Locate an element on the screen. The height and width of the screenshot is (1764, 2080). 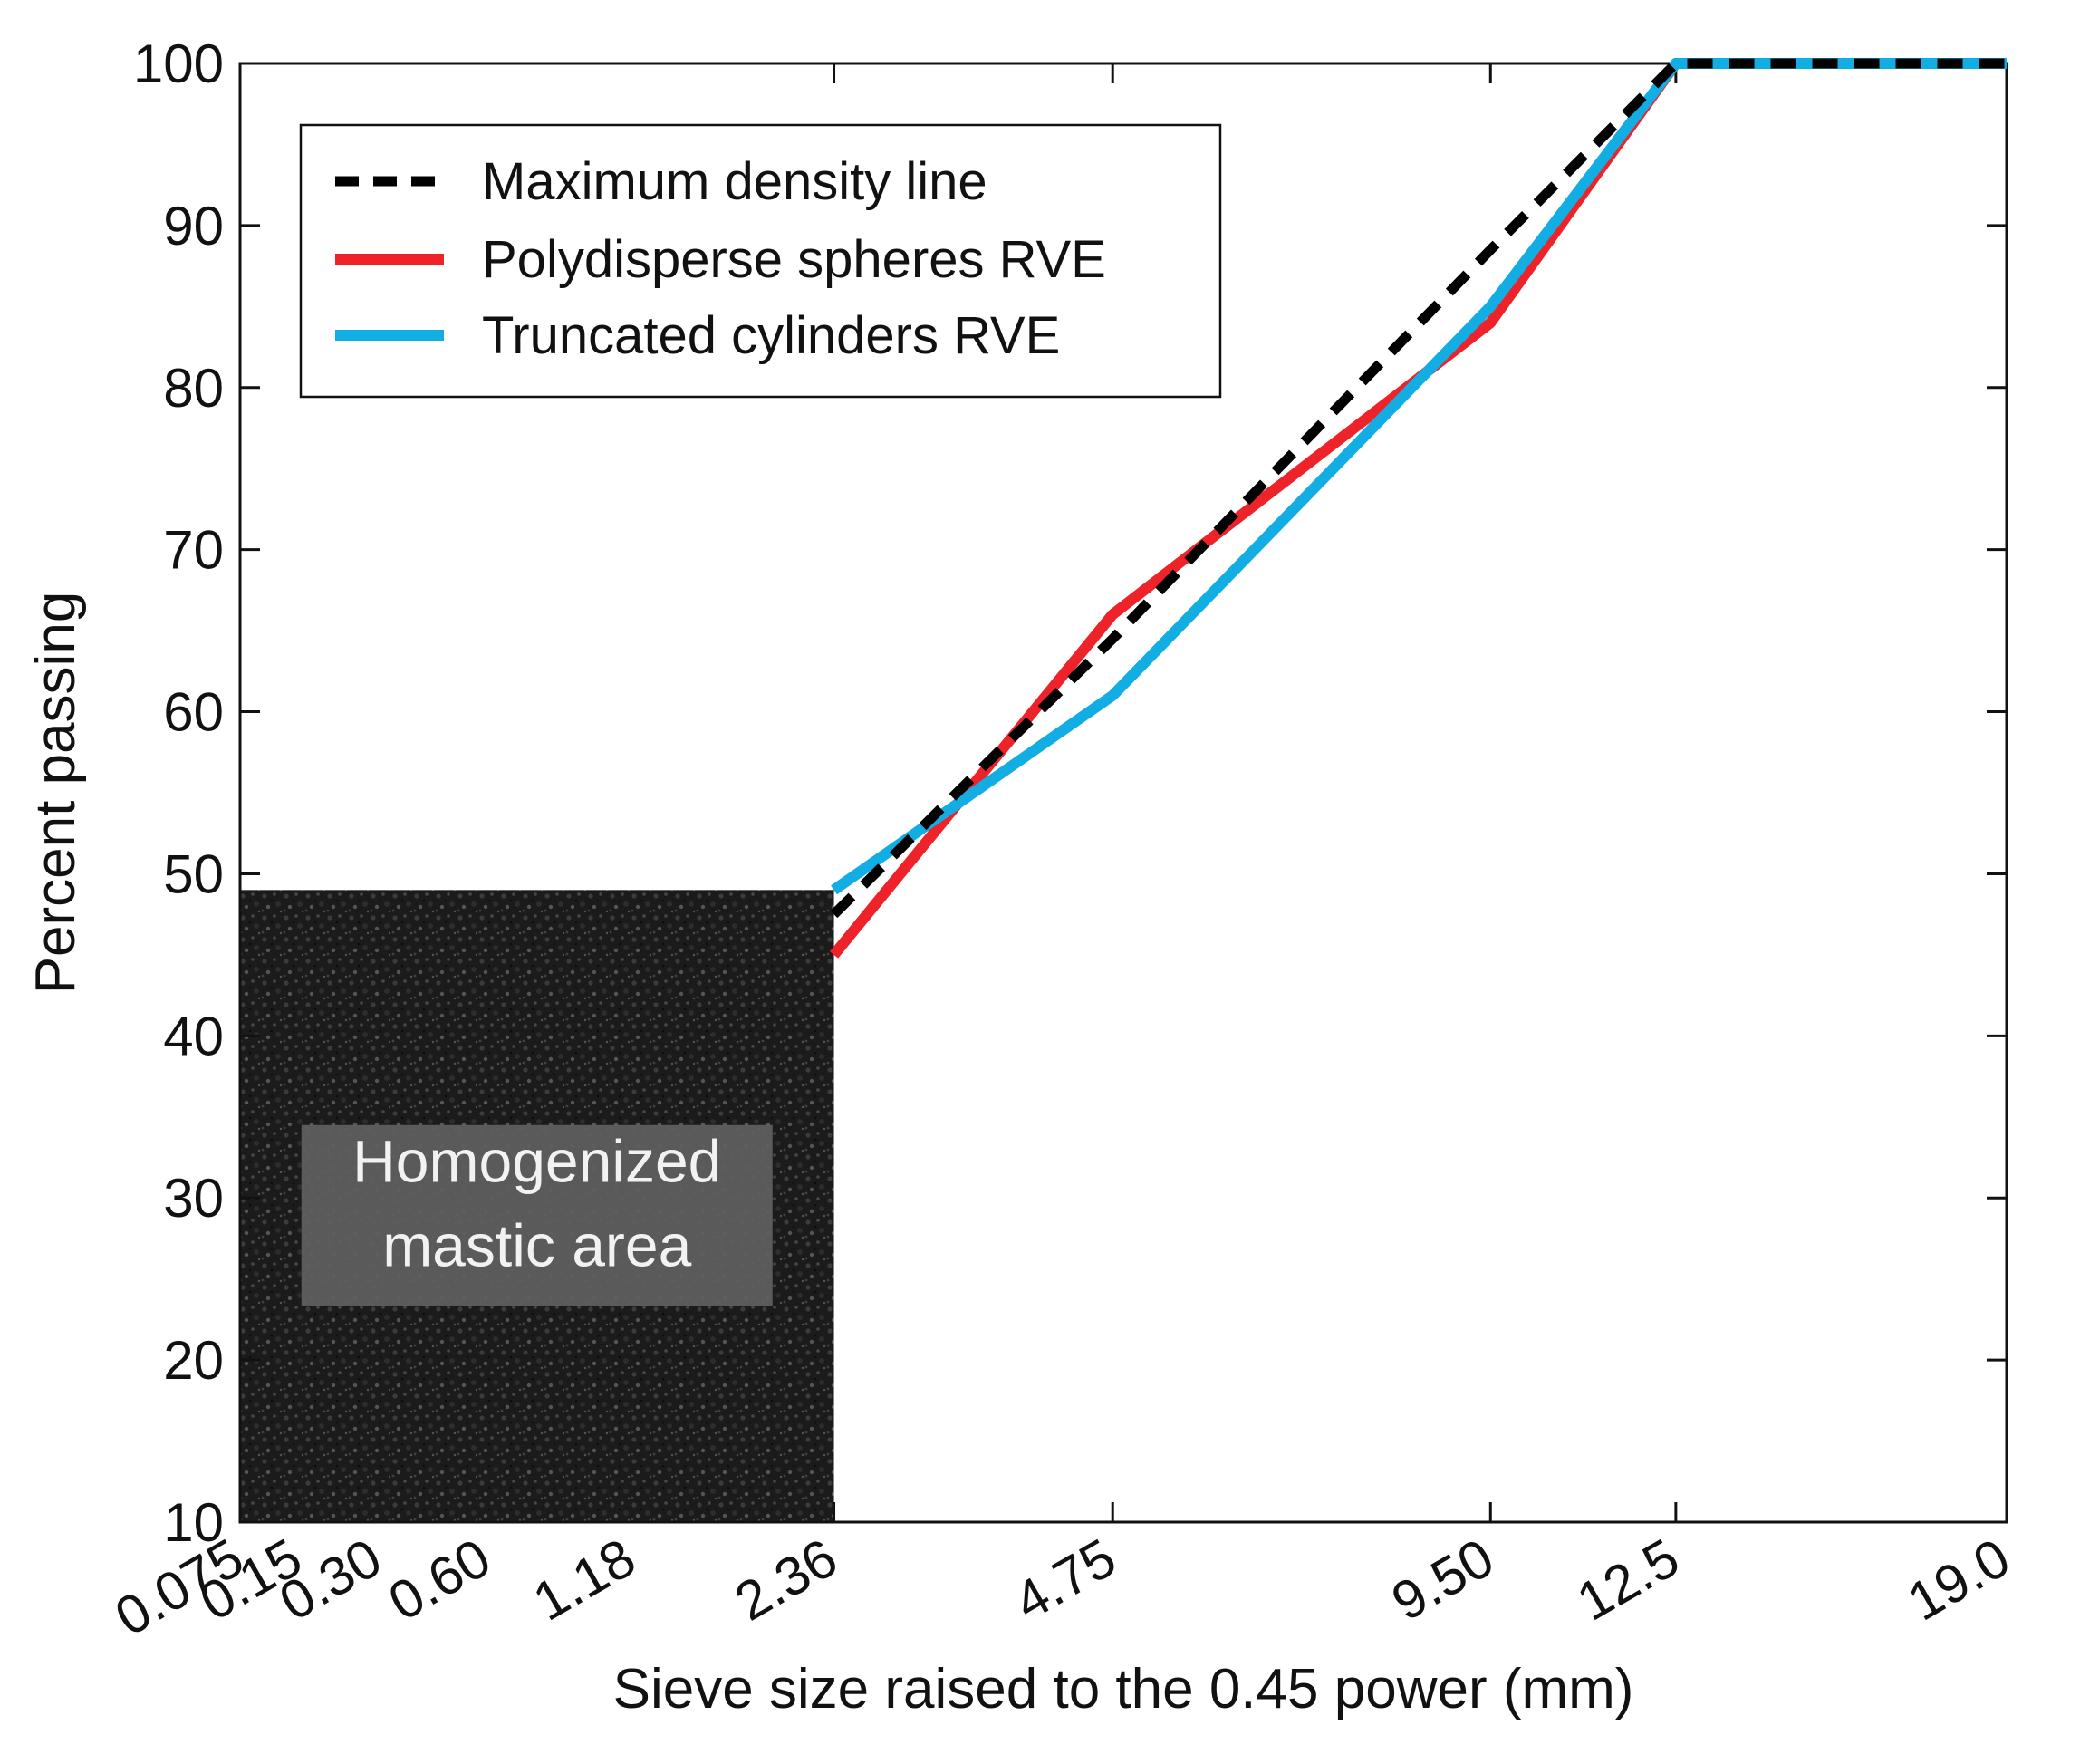
y-tick-label: 50 is located at coordinates (194, 873).